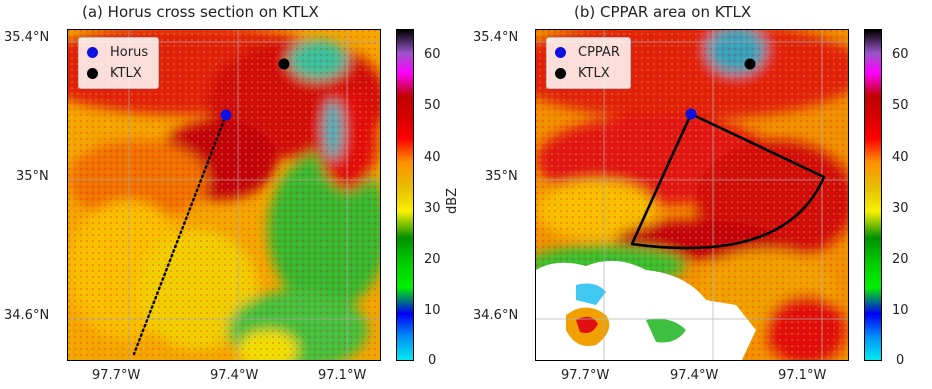 The width and height of the screenshot is (932, 389). I want to click on cbar-a-unit-label: dBZ, so click(452, 200).